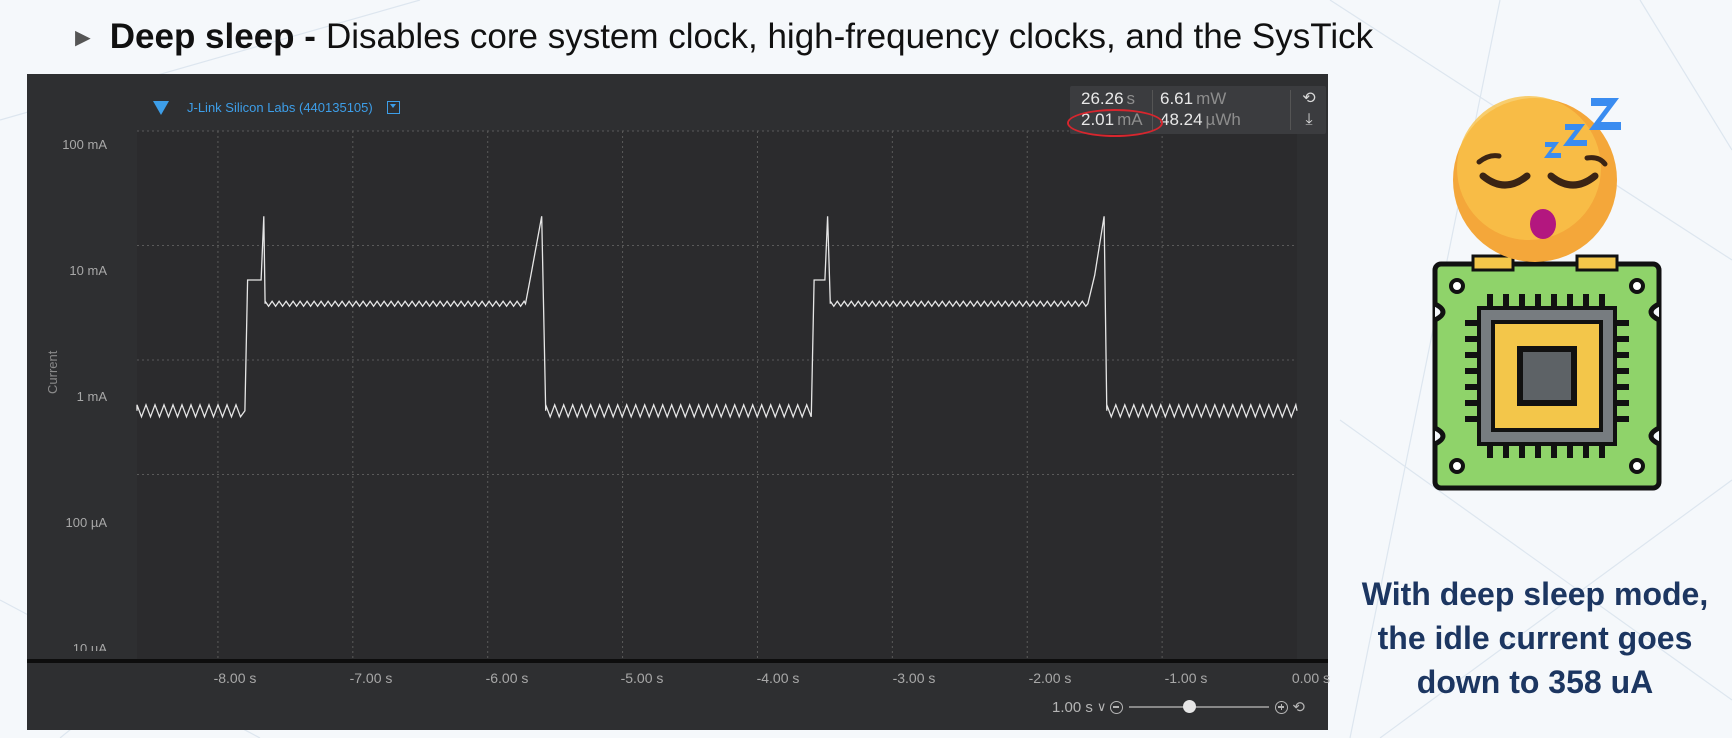 This screenshot has width=1732, height=738. What do you see at coordinates (161, 107) in the screenshot?
I see `triangle-down-icon` at bounding box center [161, 107].